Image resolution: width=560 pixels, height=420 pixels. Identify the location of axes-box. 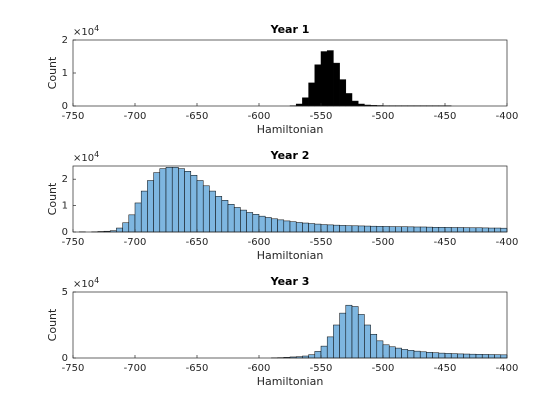
(290, 199).